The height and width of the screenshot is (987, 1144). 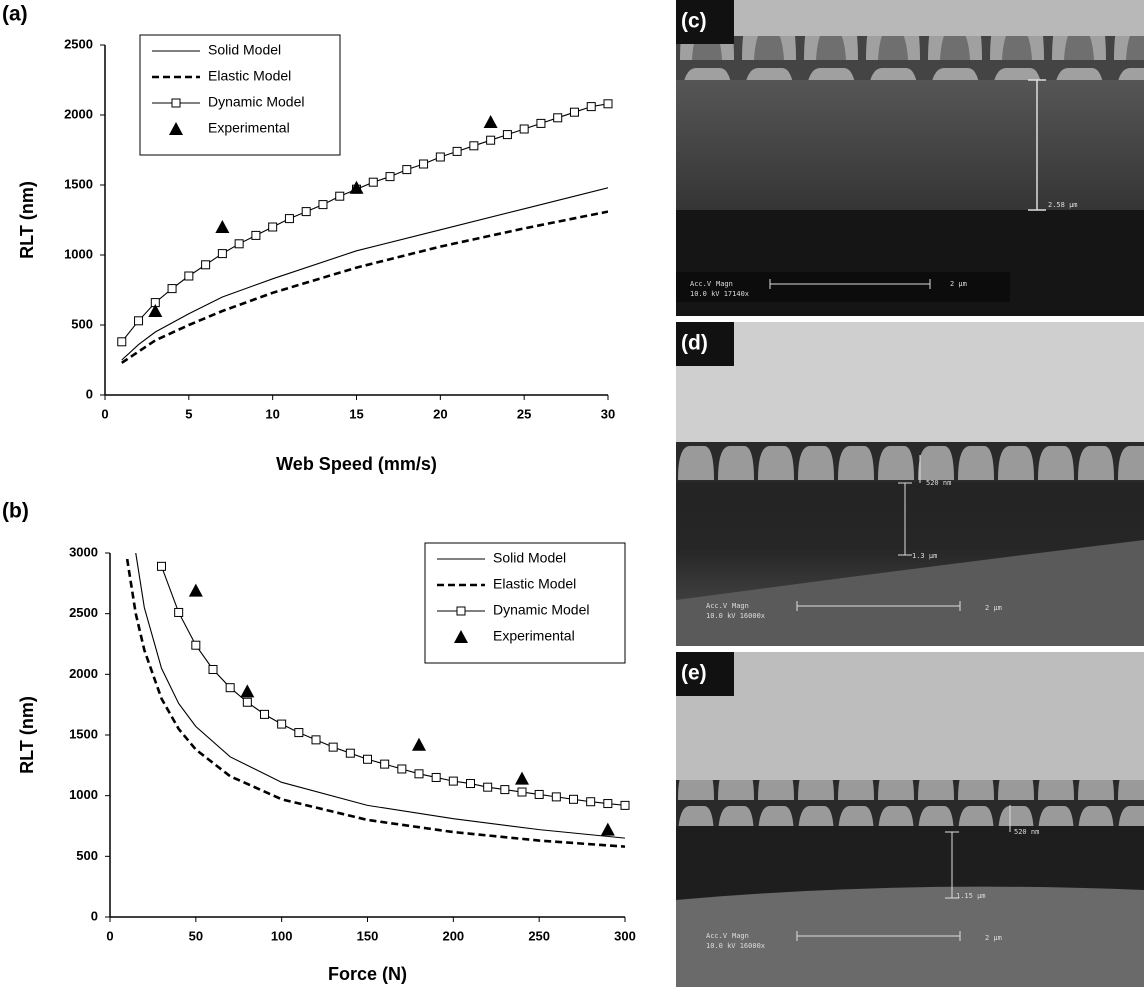 I want to click on panel-label: (e), so click(x=694, y=673).